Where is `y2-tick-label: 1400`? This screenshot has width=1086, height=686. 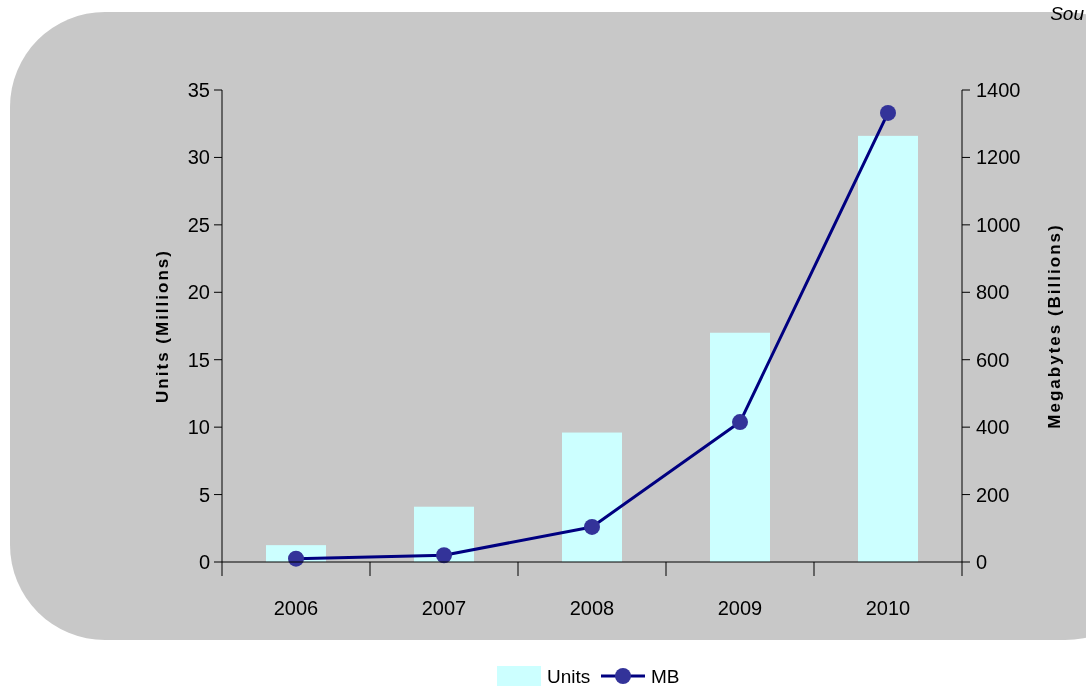 y2-tick-label: 1400 is located at coordinates (998, 90).